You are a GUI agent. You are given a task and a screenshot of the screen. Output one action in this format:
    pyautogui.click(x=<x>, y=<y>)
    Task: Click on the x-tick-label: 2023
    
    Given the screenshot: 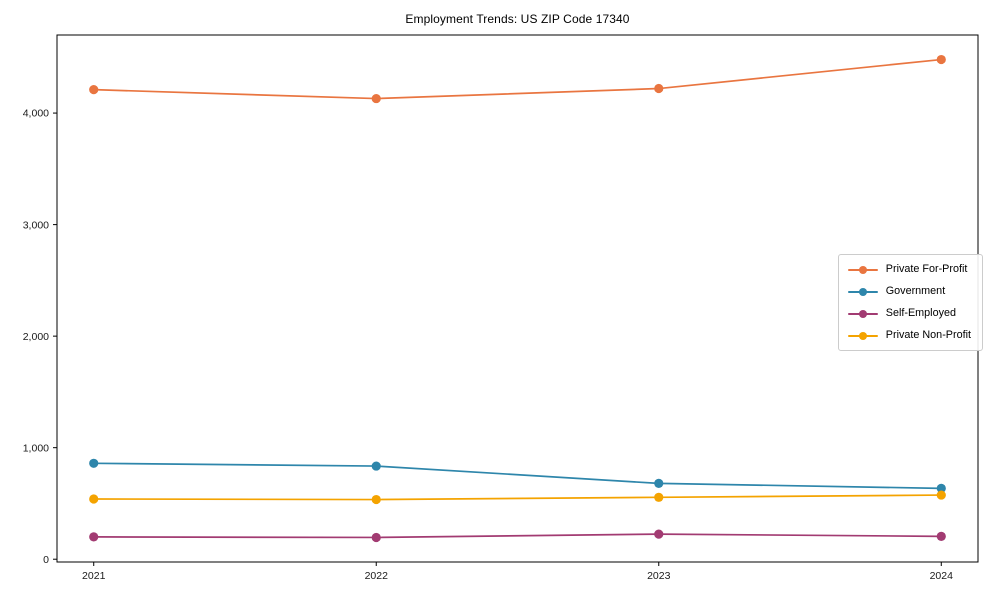 What is the action you would take?
    pyautogui.click(x=659, y=576)
    